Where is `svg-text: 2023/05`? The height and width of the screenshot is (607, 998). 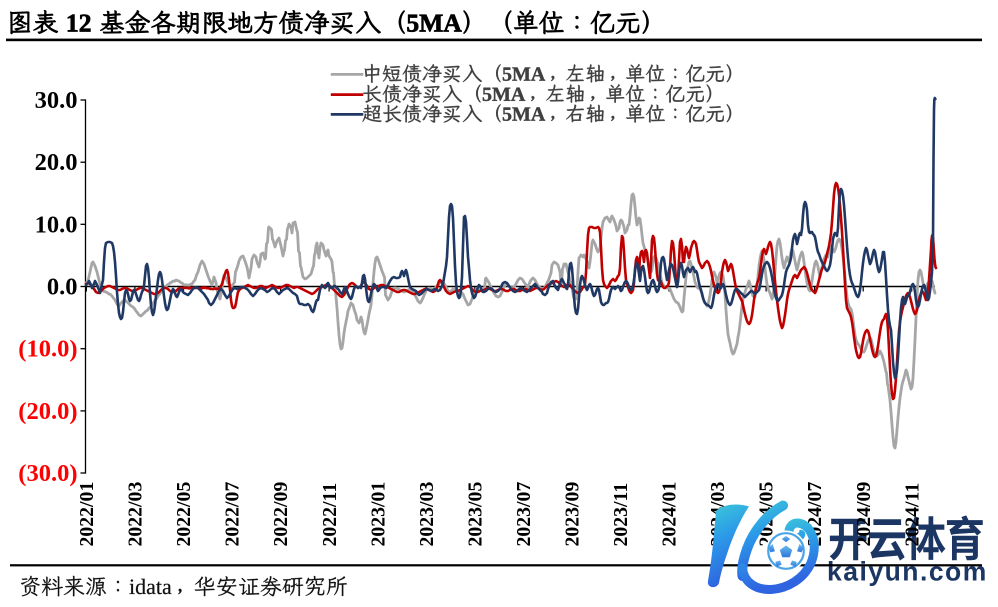 svg-text: 2023/05 is located at coordinates (475, 514).